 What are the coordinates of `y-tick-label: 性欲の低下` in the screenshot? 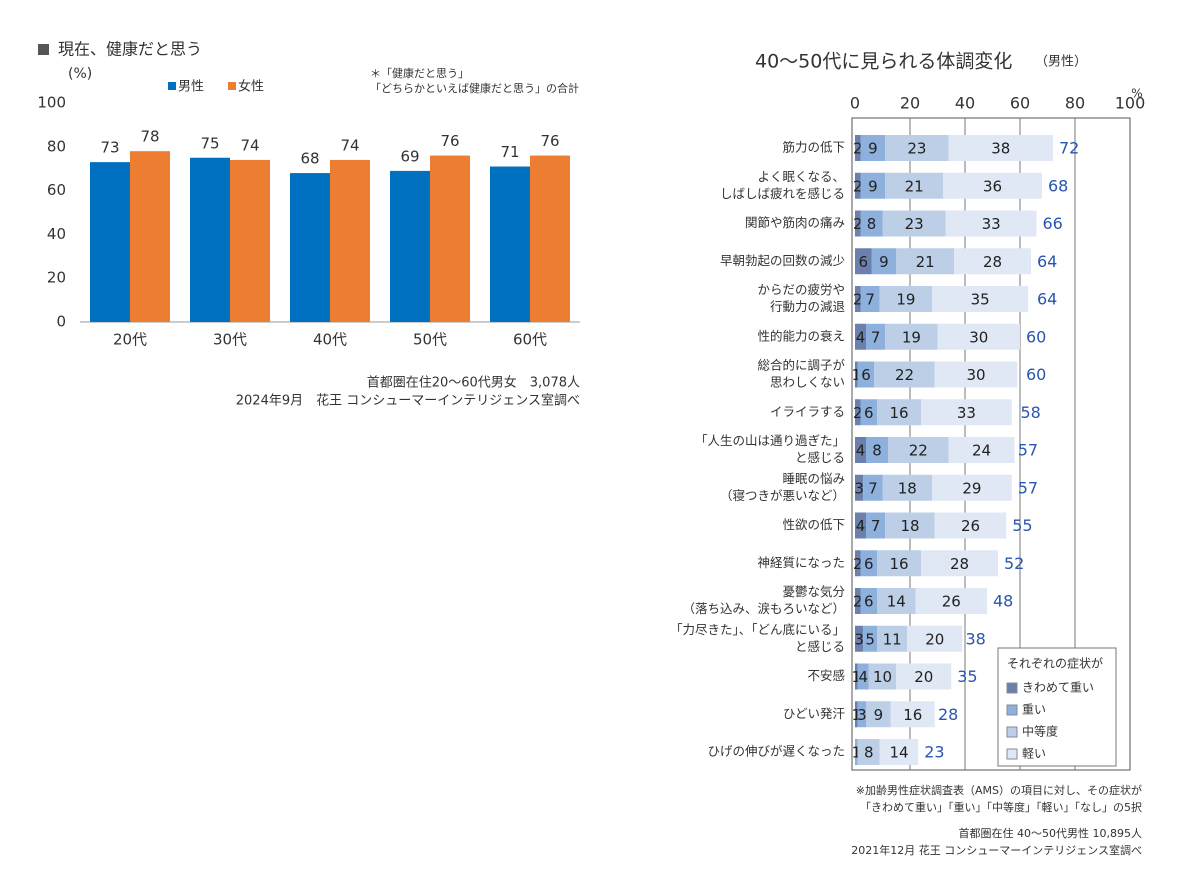 It's located at (813, 524).